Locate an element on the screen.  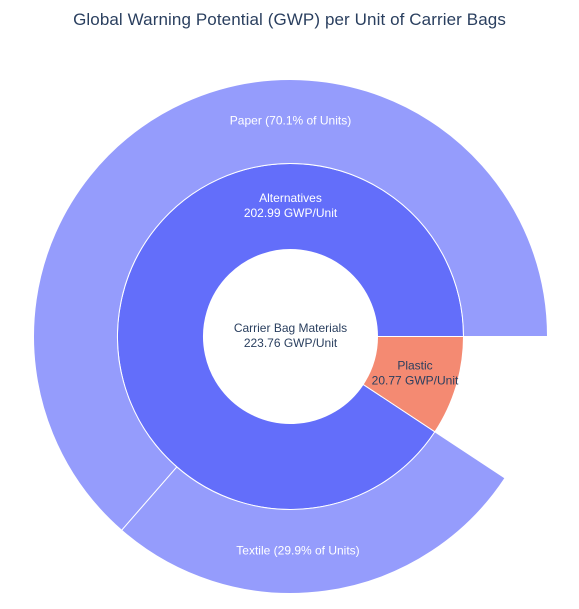
textile-label: Textile (29.9% of Units) is located at coordinates (297, 551).